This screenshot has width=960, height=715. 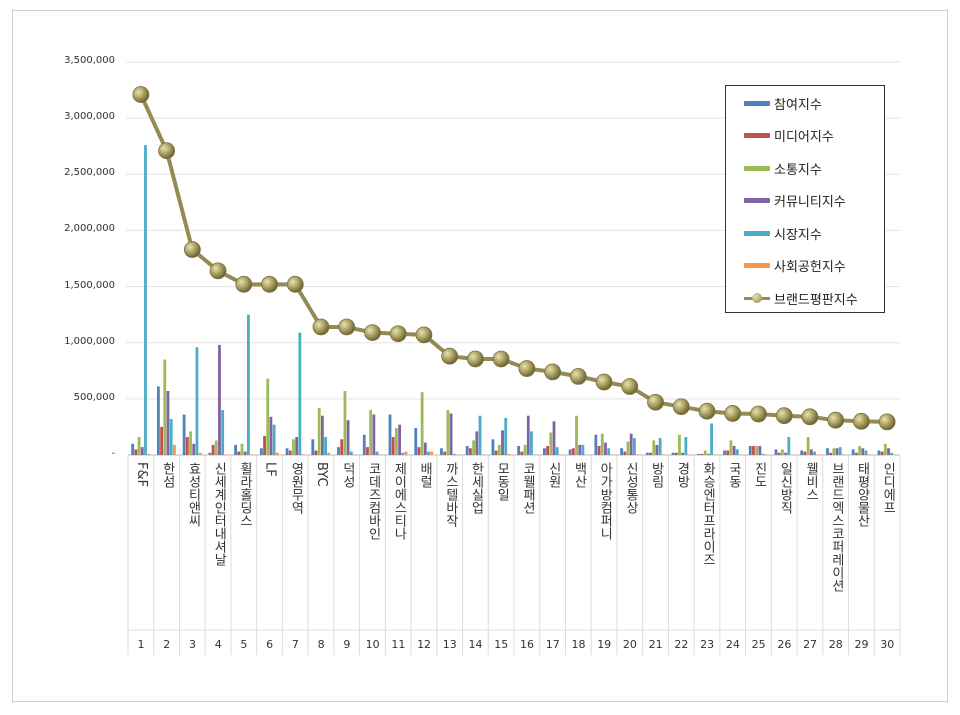 I want to click on rank-label: 10, so click(x=372, y=644).